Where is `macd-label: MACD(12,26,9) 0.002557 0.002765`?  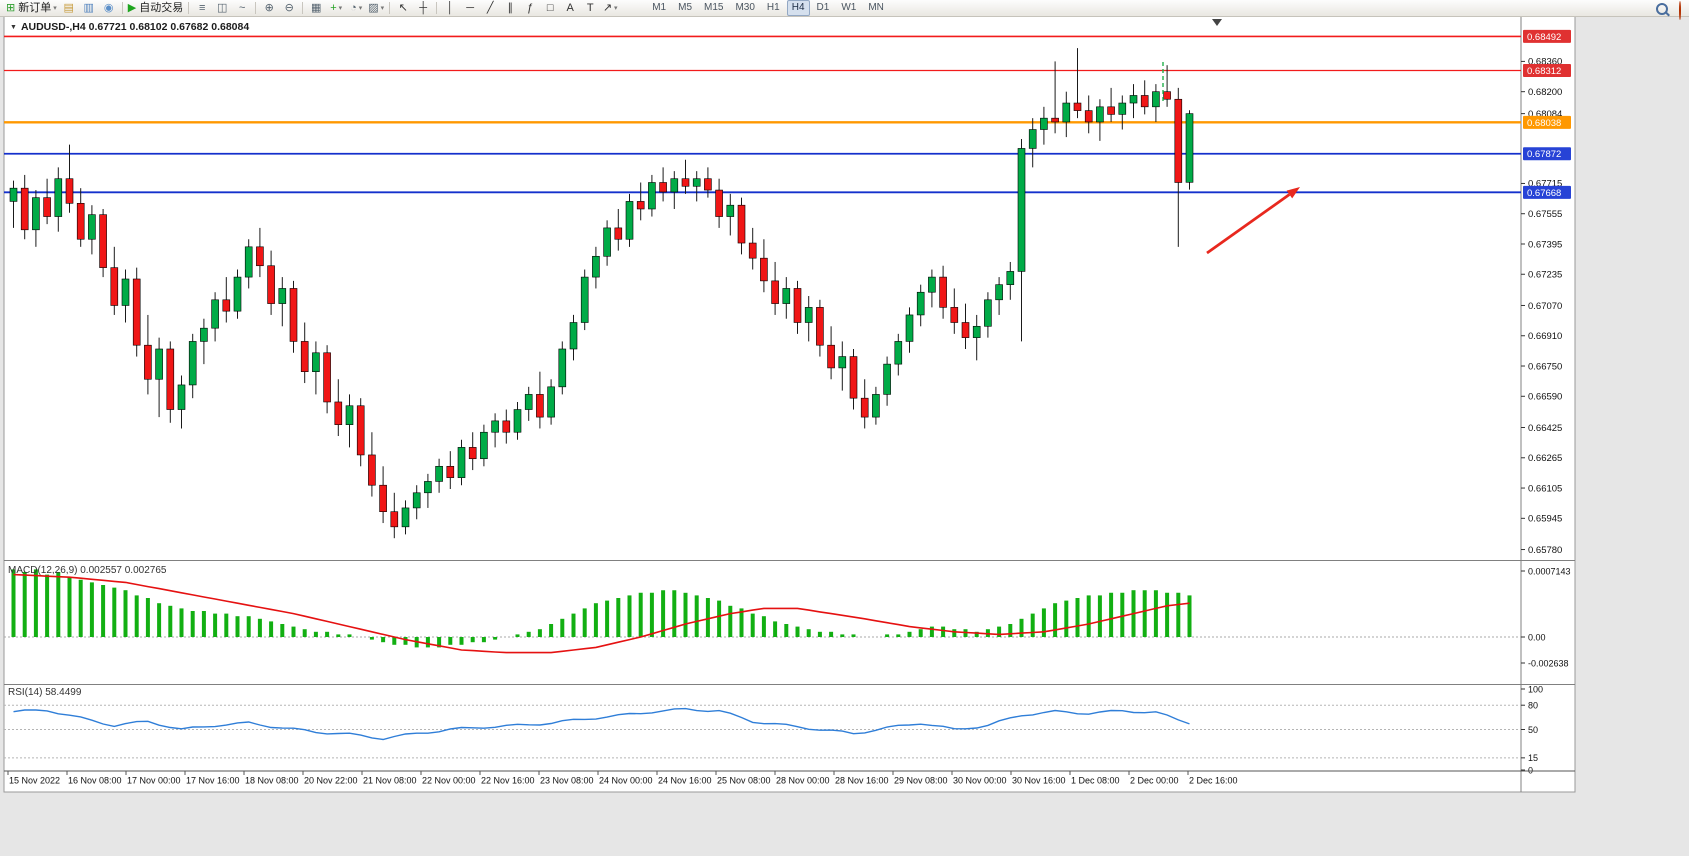
macd-label: MACD(12,26,9) 0.002557 0.002765 is located at coordinates (87, 570).